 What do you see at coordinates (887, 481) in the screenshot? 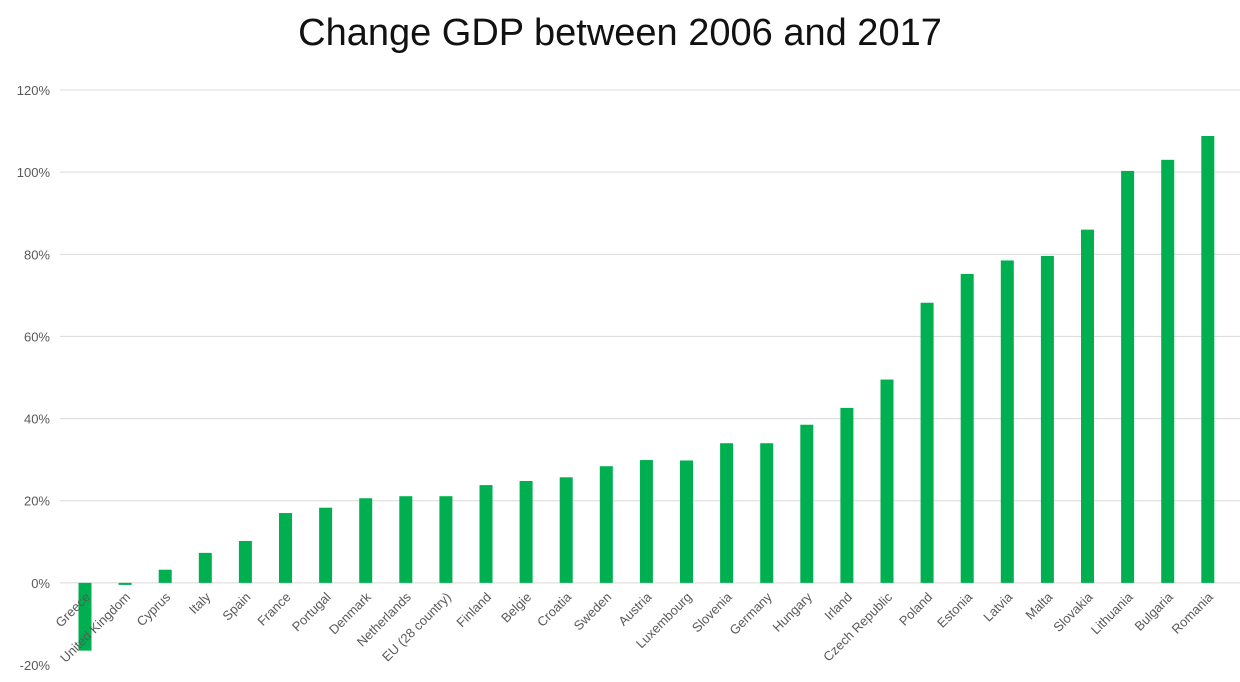
I see `bar-czech-republic` at bounding box center [887, 481].